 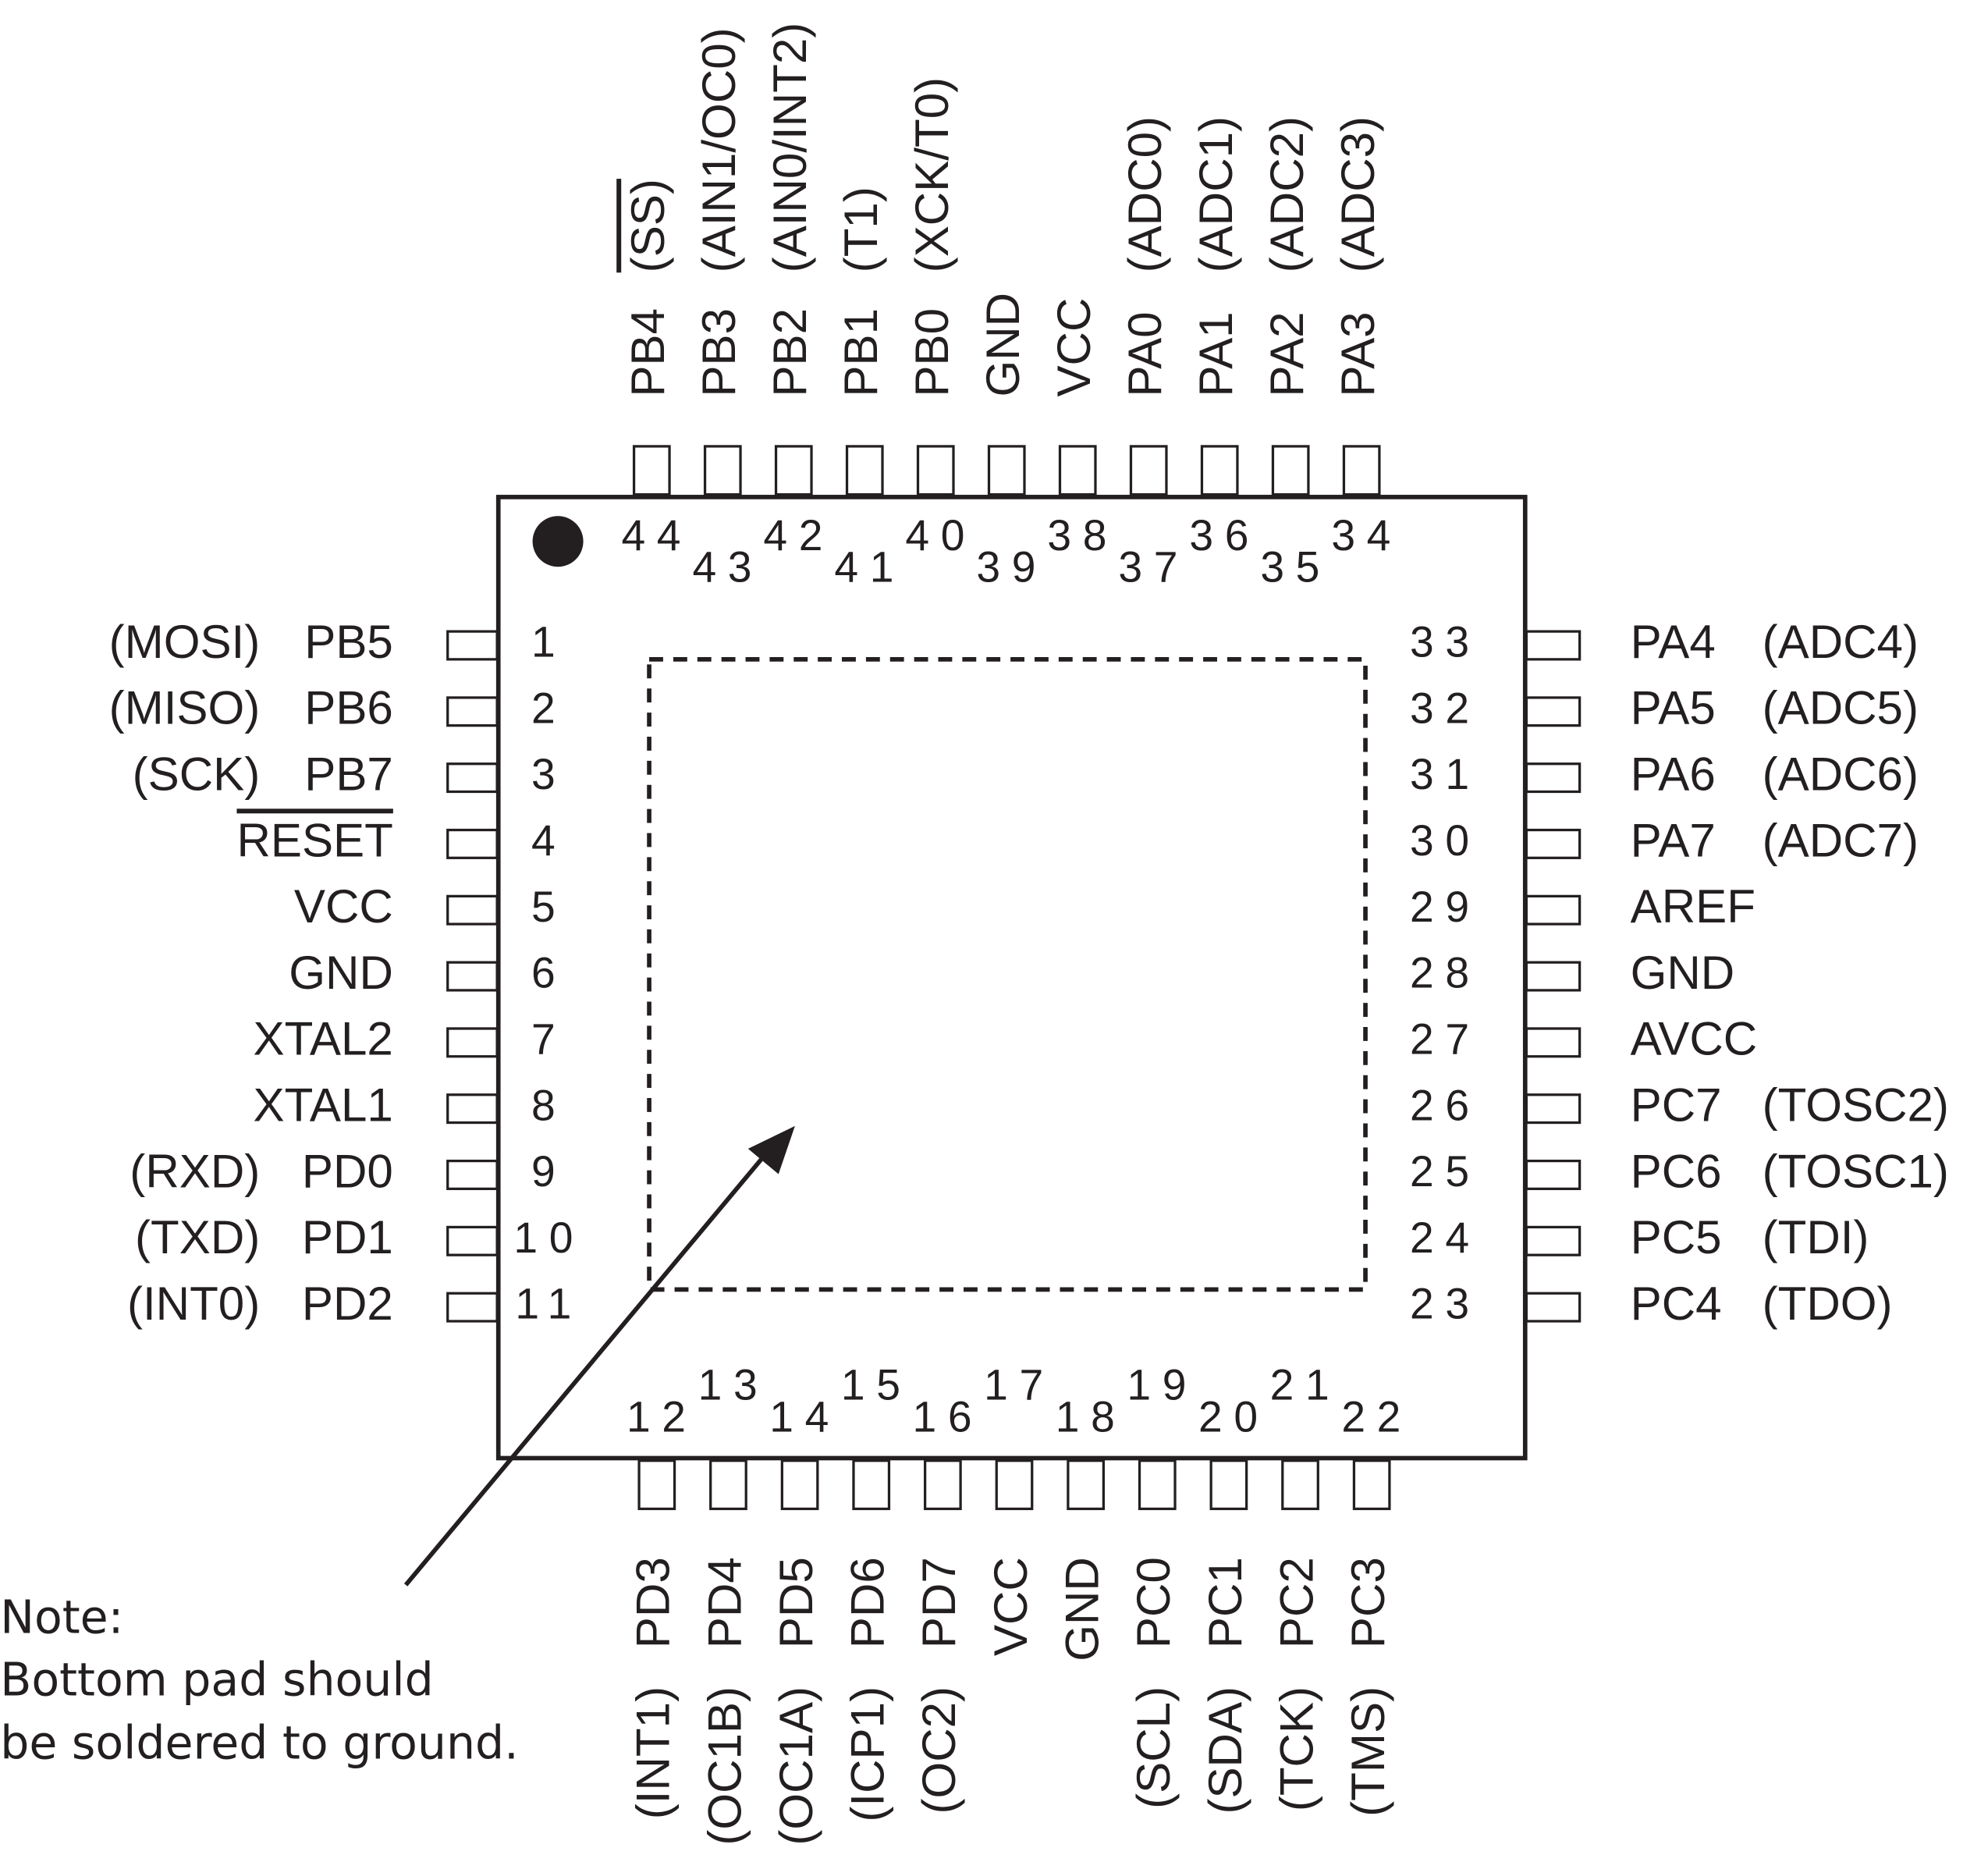 I want to click on pin-alt: (MOSI), so click(x=185, y=642).